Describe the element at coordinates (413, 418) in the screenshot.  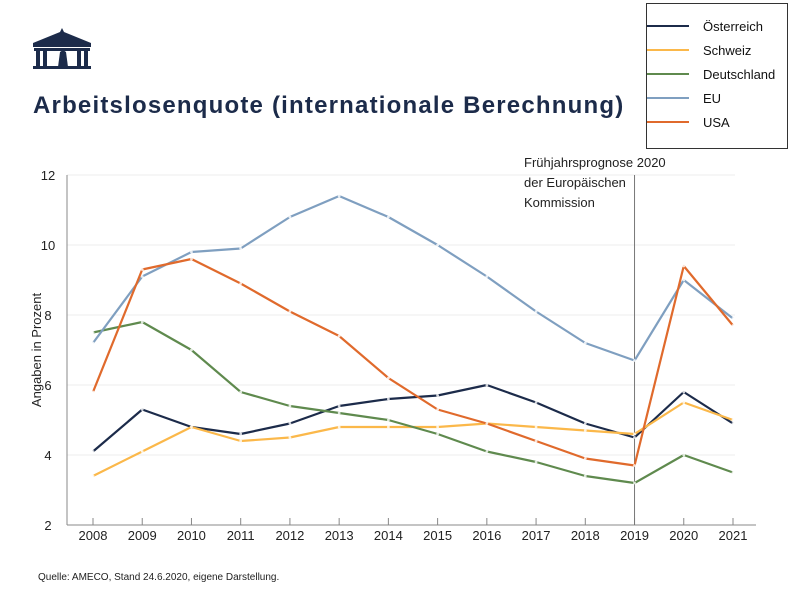
I see `series-line-Österreich` at that location.